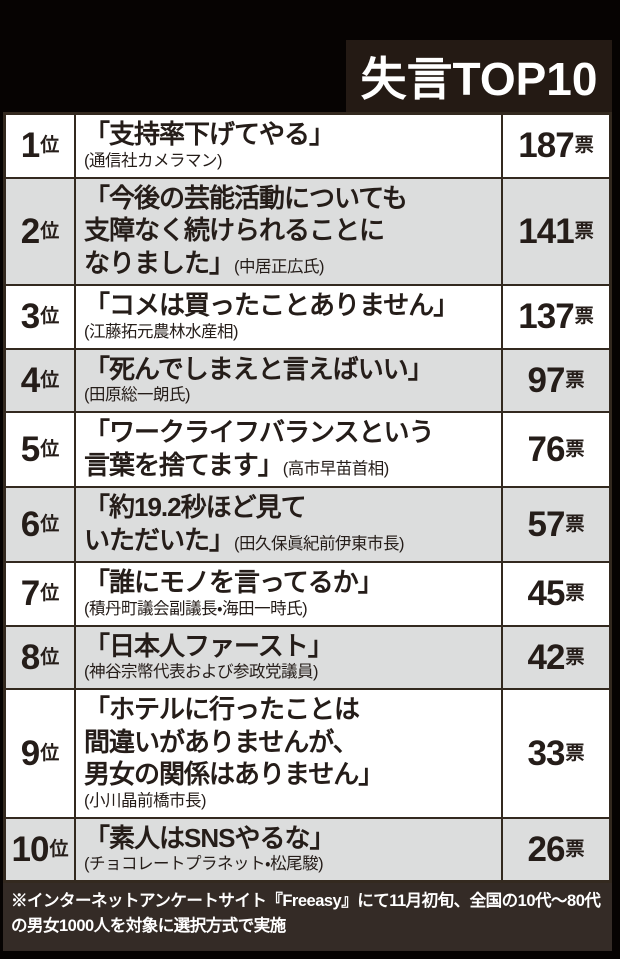 Image resolution: width=620 pixels, height=959 pixels. What do you see at coordinates (30, 753) in the screenshot?
I see `rank-number: 9` at bounding box center [30, 753].